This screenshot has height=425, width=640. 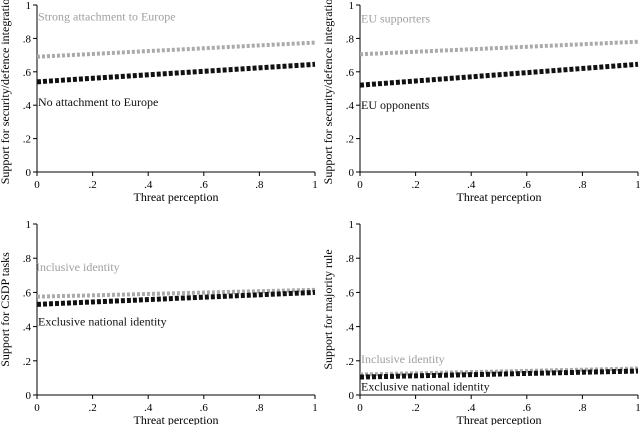 I want to click on y-axis-title: Support for CSDP tasks, so click(x=6, y=309).